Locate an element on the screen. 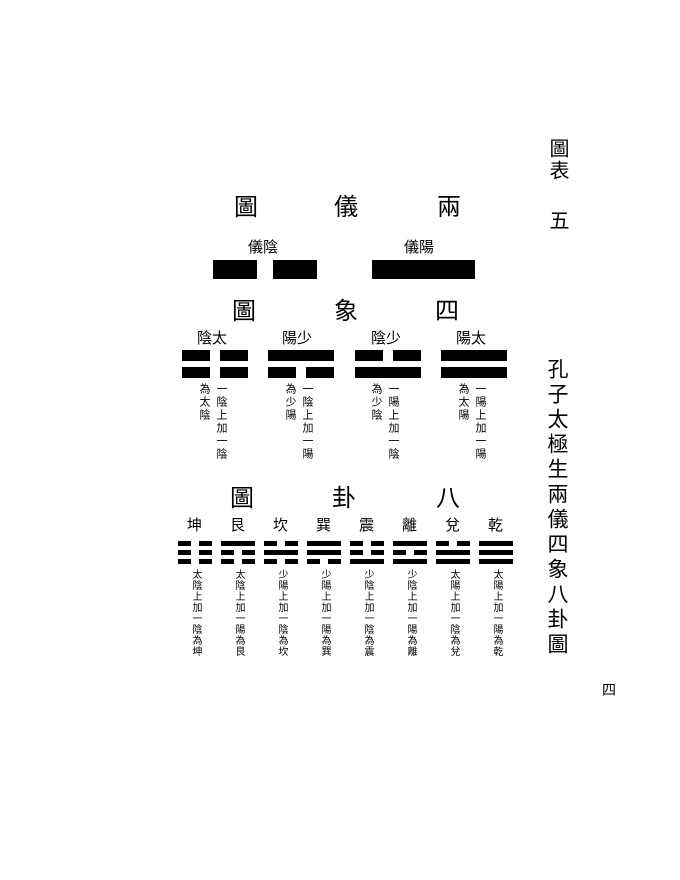 The image size is (680, 880). sixiang-title-char: 四 is located at coordinates (447, 311).